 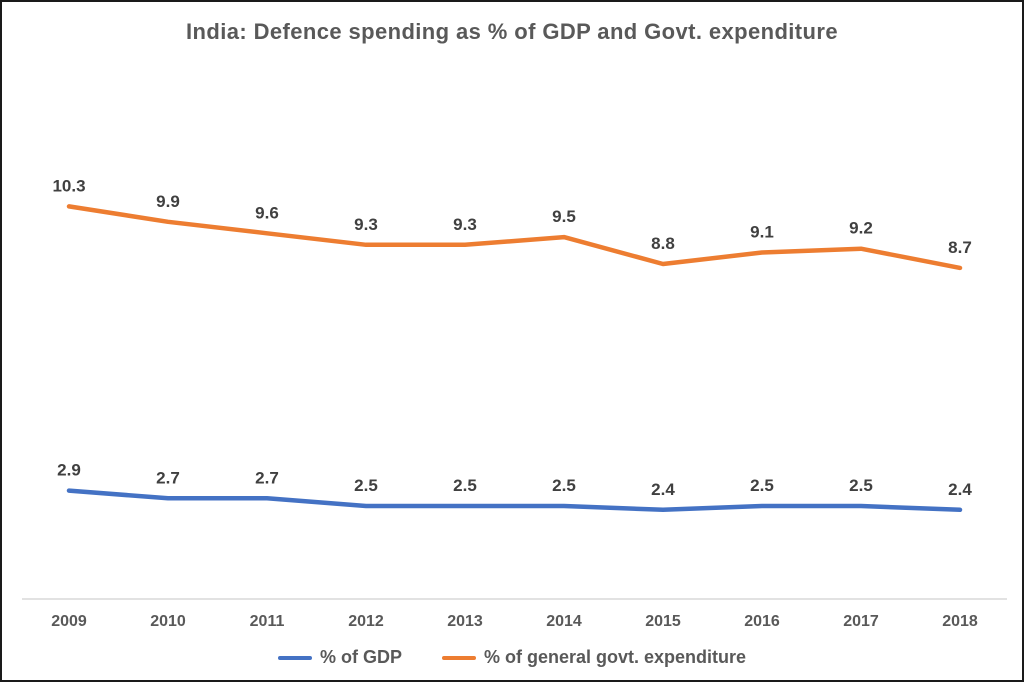 What do you see at coordinates (360, 657) in the screenshot?
I see `legend-label-gdp: % of GDP` at bounding box center [360, 657].